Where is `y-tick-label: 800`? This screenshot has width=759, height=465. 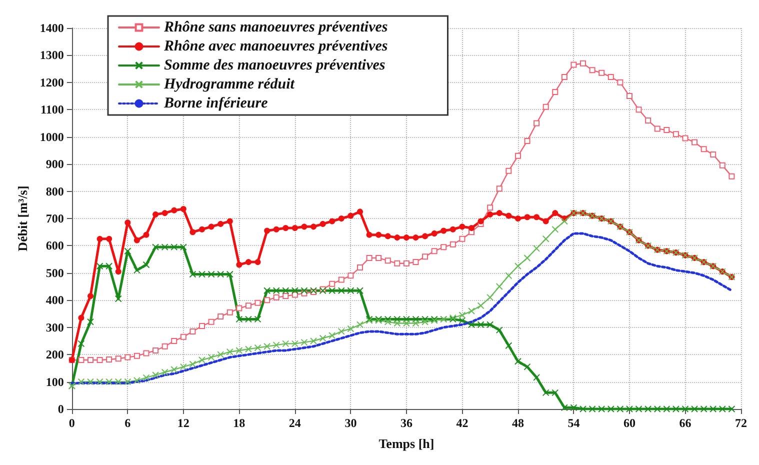 y-tick-label: 800 is located at coordinates (55, 191).